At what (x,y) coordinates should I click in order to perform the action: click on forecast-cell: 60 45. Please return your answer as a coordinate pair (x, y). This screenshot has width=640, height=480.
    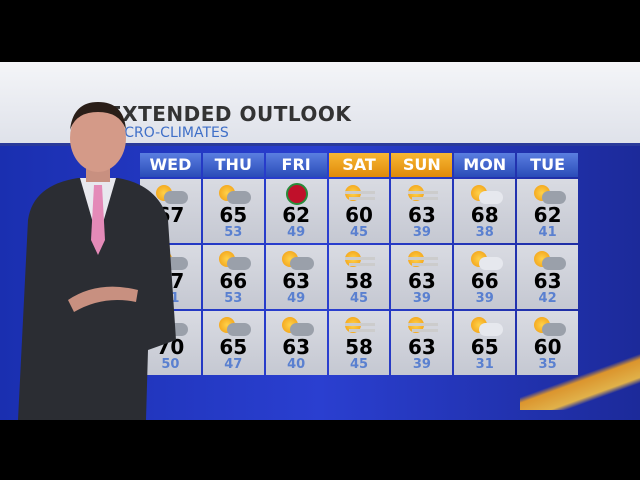
    Looking at the image, I should click on (359, 211).